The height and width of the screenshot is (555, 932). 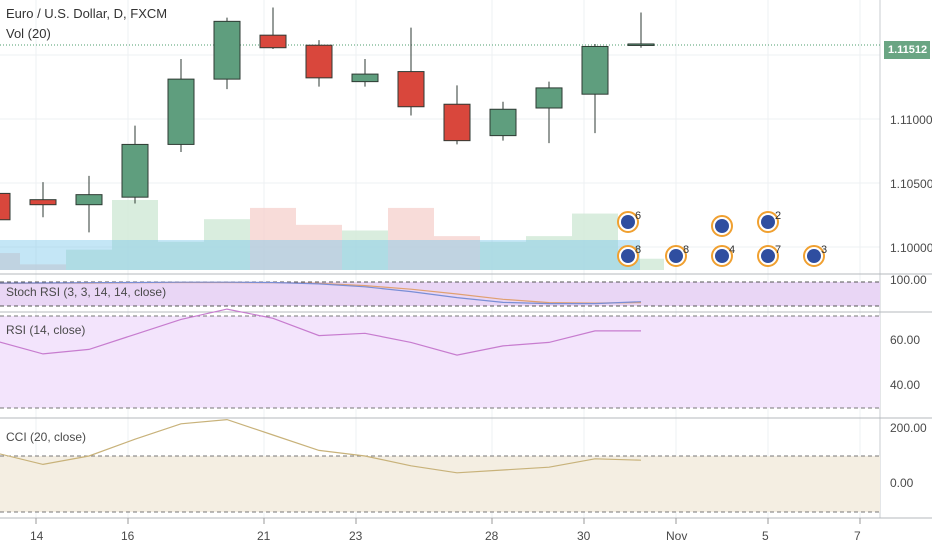 What do you see at coordinates (321, 293) in the screenshot?
I see `stoch-k-line` at bounding box center [321, 293].